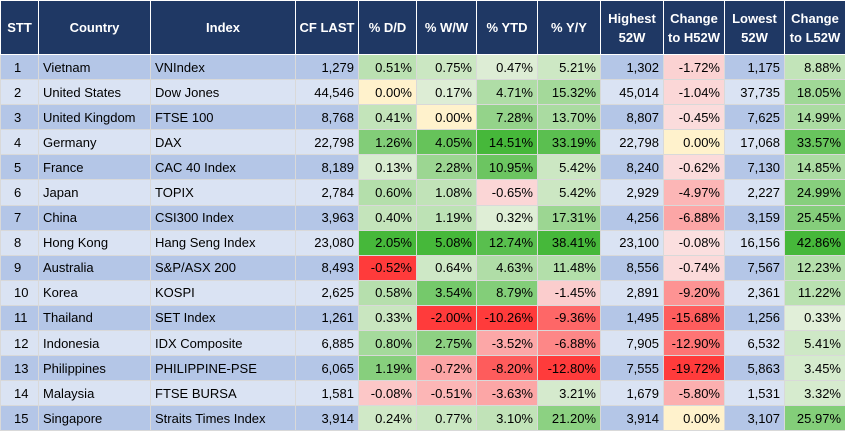  Describe the element at coordinates (754, 92) in the screenshot. I see `cell-lowest-52w: 37,735` at that location.